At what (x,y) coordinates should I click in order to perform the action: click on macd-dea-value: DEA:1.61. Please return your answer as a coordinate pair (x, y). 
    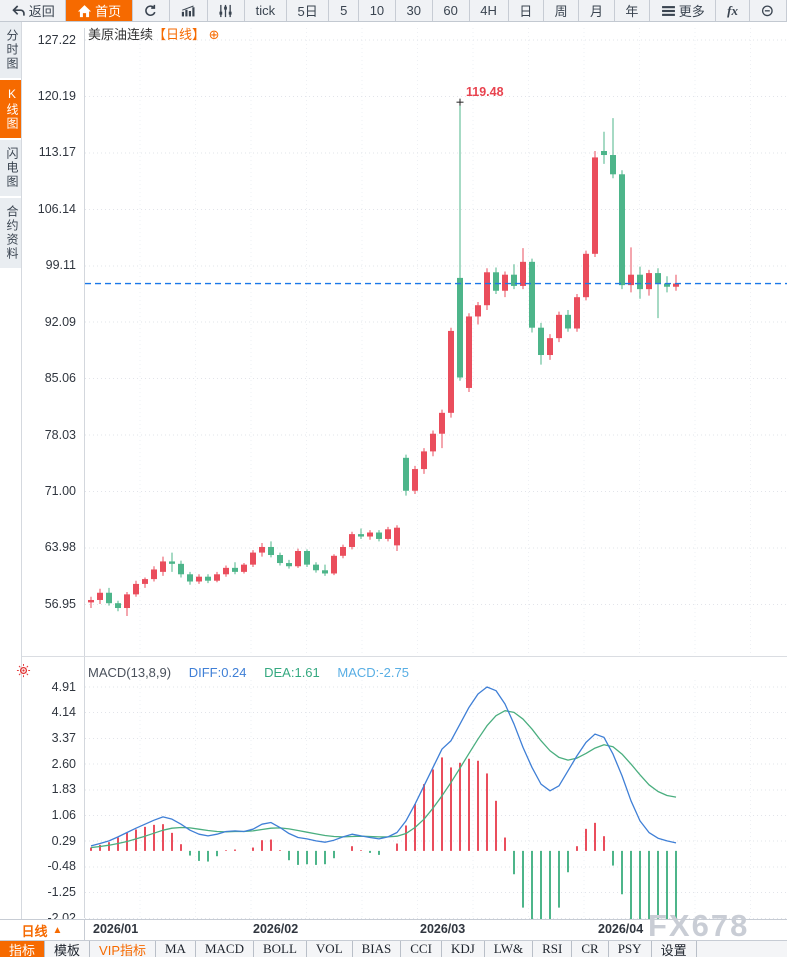
    Looking at the image, I should click on (292, 672).